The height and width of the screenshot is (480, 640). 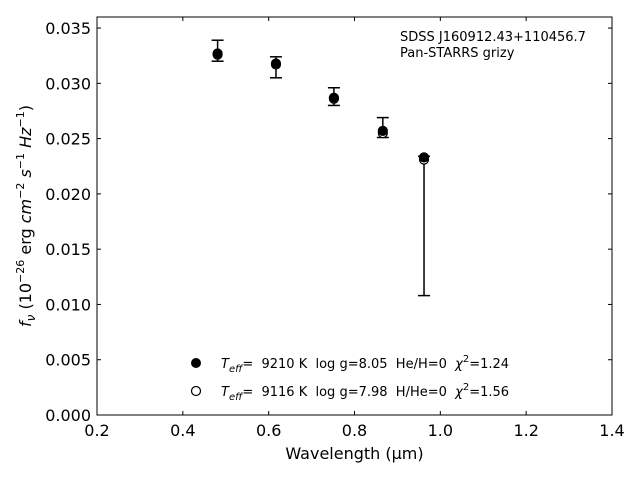 I want to click on observed-errorbar, so click(x=424, y=226).